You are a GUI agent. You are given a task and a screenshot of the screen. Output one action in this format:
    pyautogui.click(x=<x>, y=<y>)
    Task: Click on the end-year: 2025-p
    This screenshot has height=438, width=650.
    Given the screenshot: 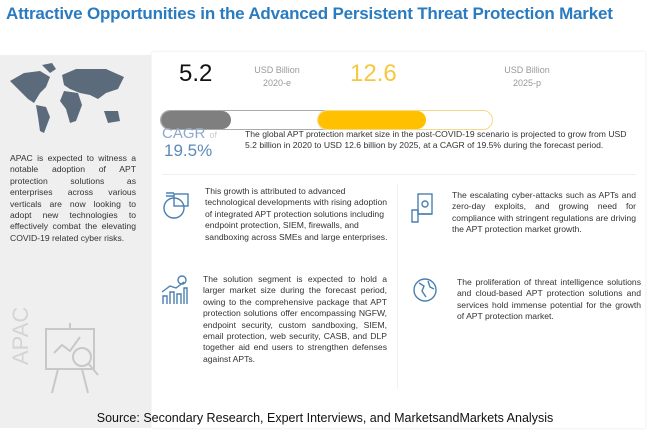 What is the action you would take?
    pyautogui.click(x=527, y=83)
    